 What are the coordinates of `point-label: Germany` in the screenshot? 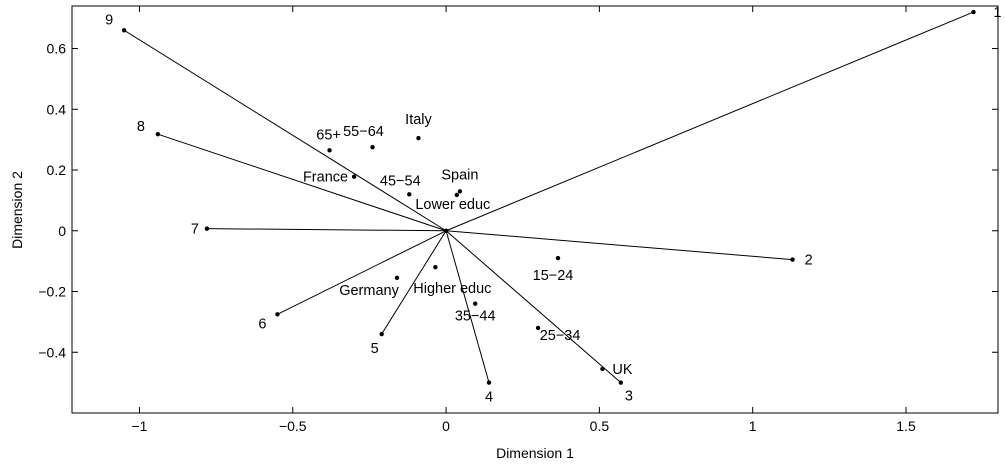 It's located at (369, 291).